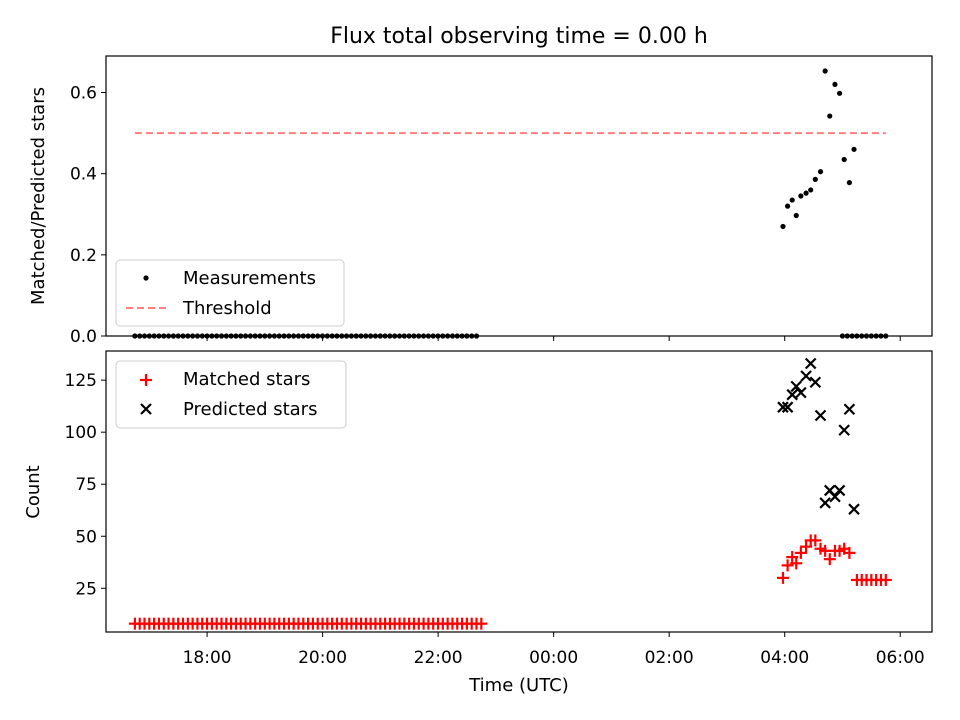 This screenshot has width=960, height=720. I want to click on matched-legend-marker, so click(146, 380).